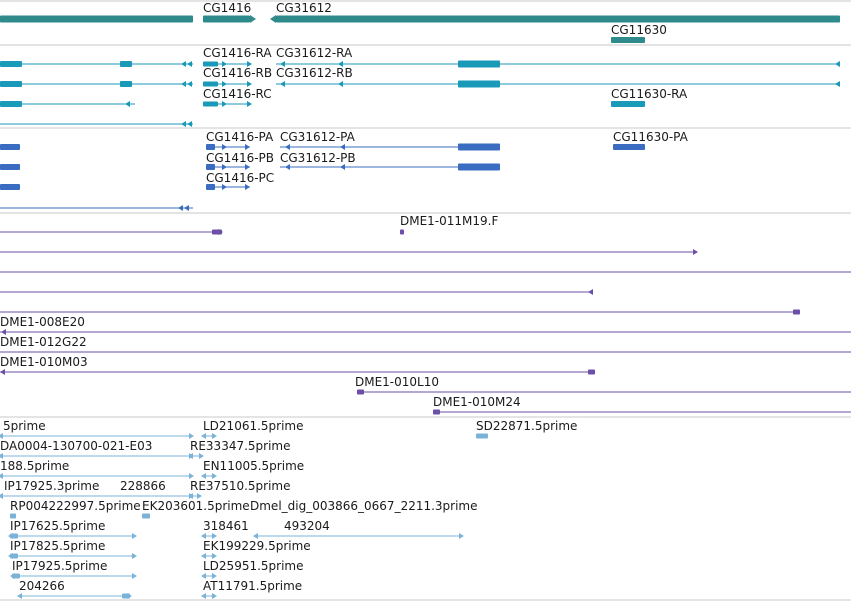  Describe the element at coordinates (42, 322) in the screenshot. I see `clone-label: DME1-008E20` at that location.